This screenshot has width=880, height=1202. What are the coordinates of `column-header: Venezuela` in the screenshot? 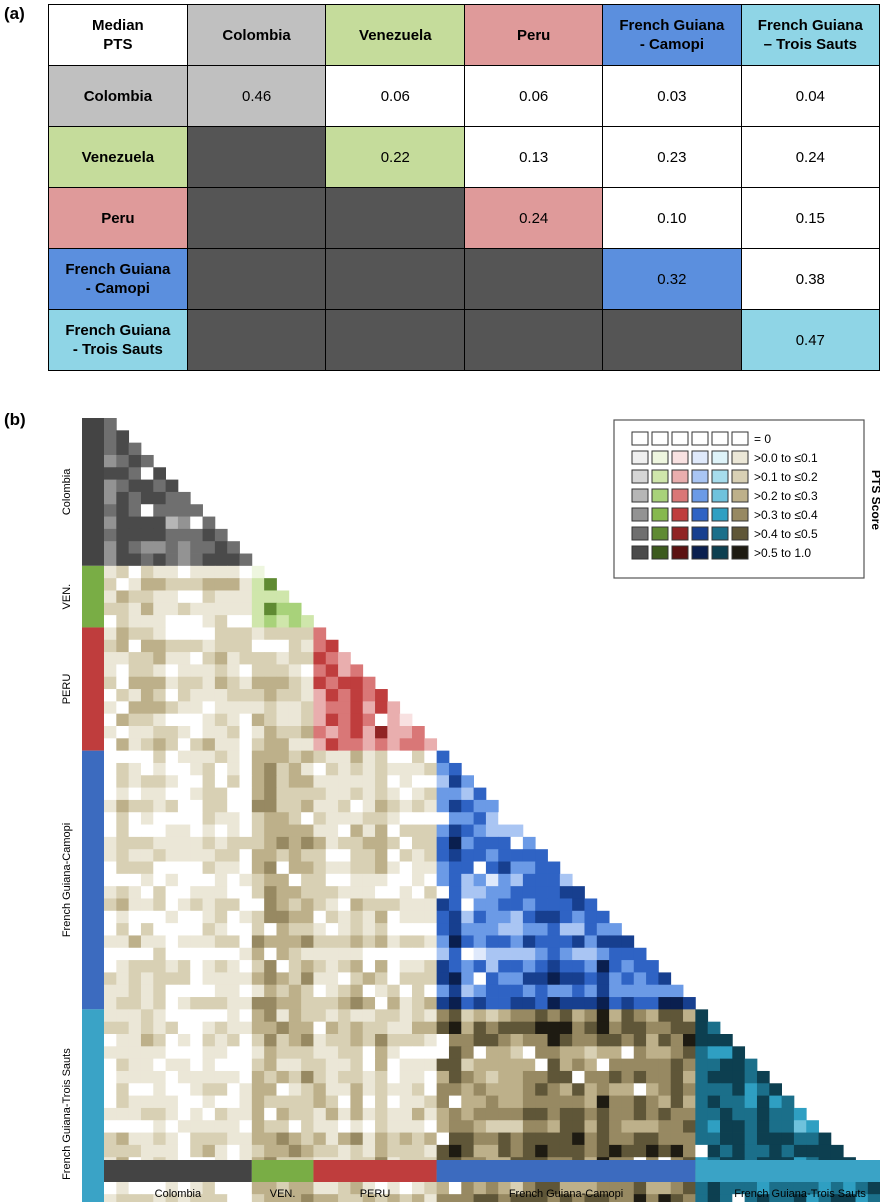 It's located at (395, 35).